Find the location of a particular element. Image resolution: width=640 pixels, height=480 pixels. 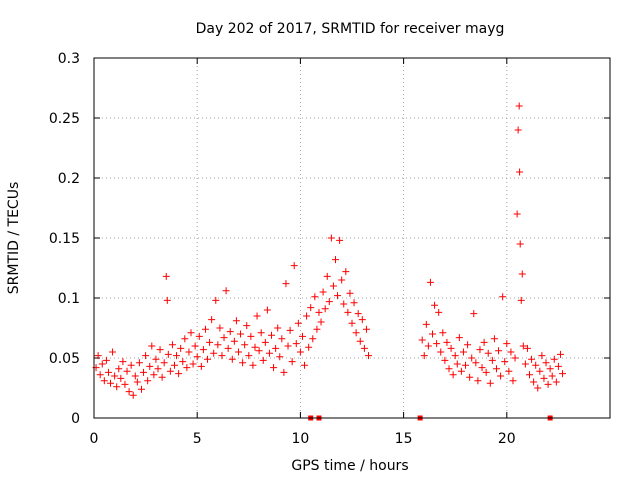

y-tick-label: 0.3 is located at coordinates (69, 59).